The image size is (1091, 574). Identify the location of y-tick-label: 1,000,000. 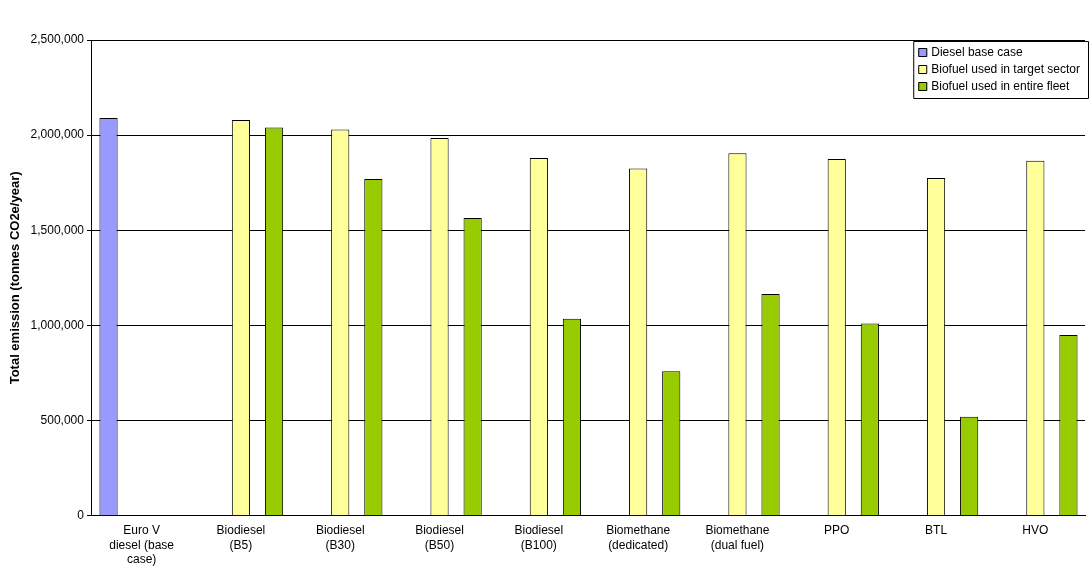
(57, 324).